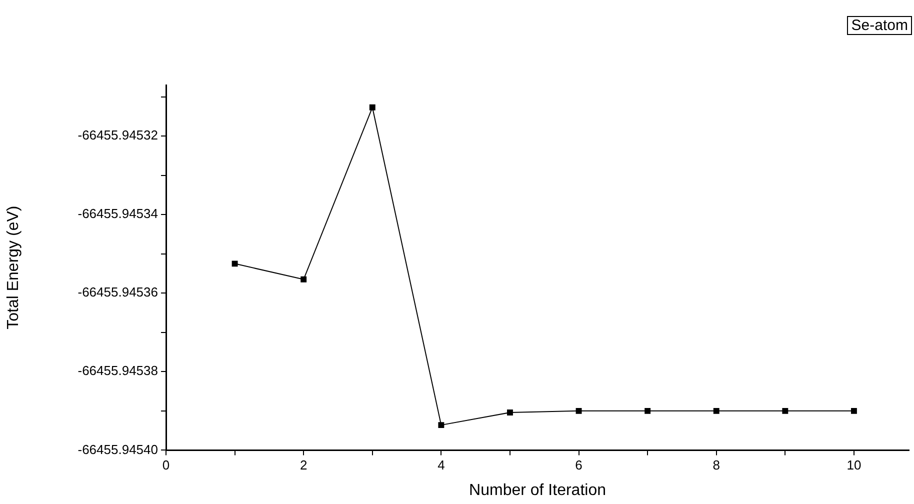 The width and height of the screenshot is (914, 504). What do you see at coordinates (166, 465) in the screenshot?
I see `x-tick-label: 0` at bounding box center [166, 465].